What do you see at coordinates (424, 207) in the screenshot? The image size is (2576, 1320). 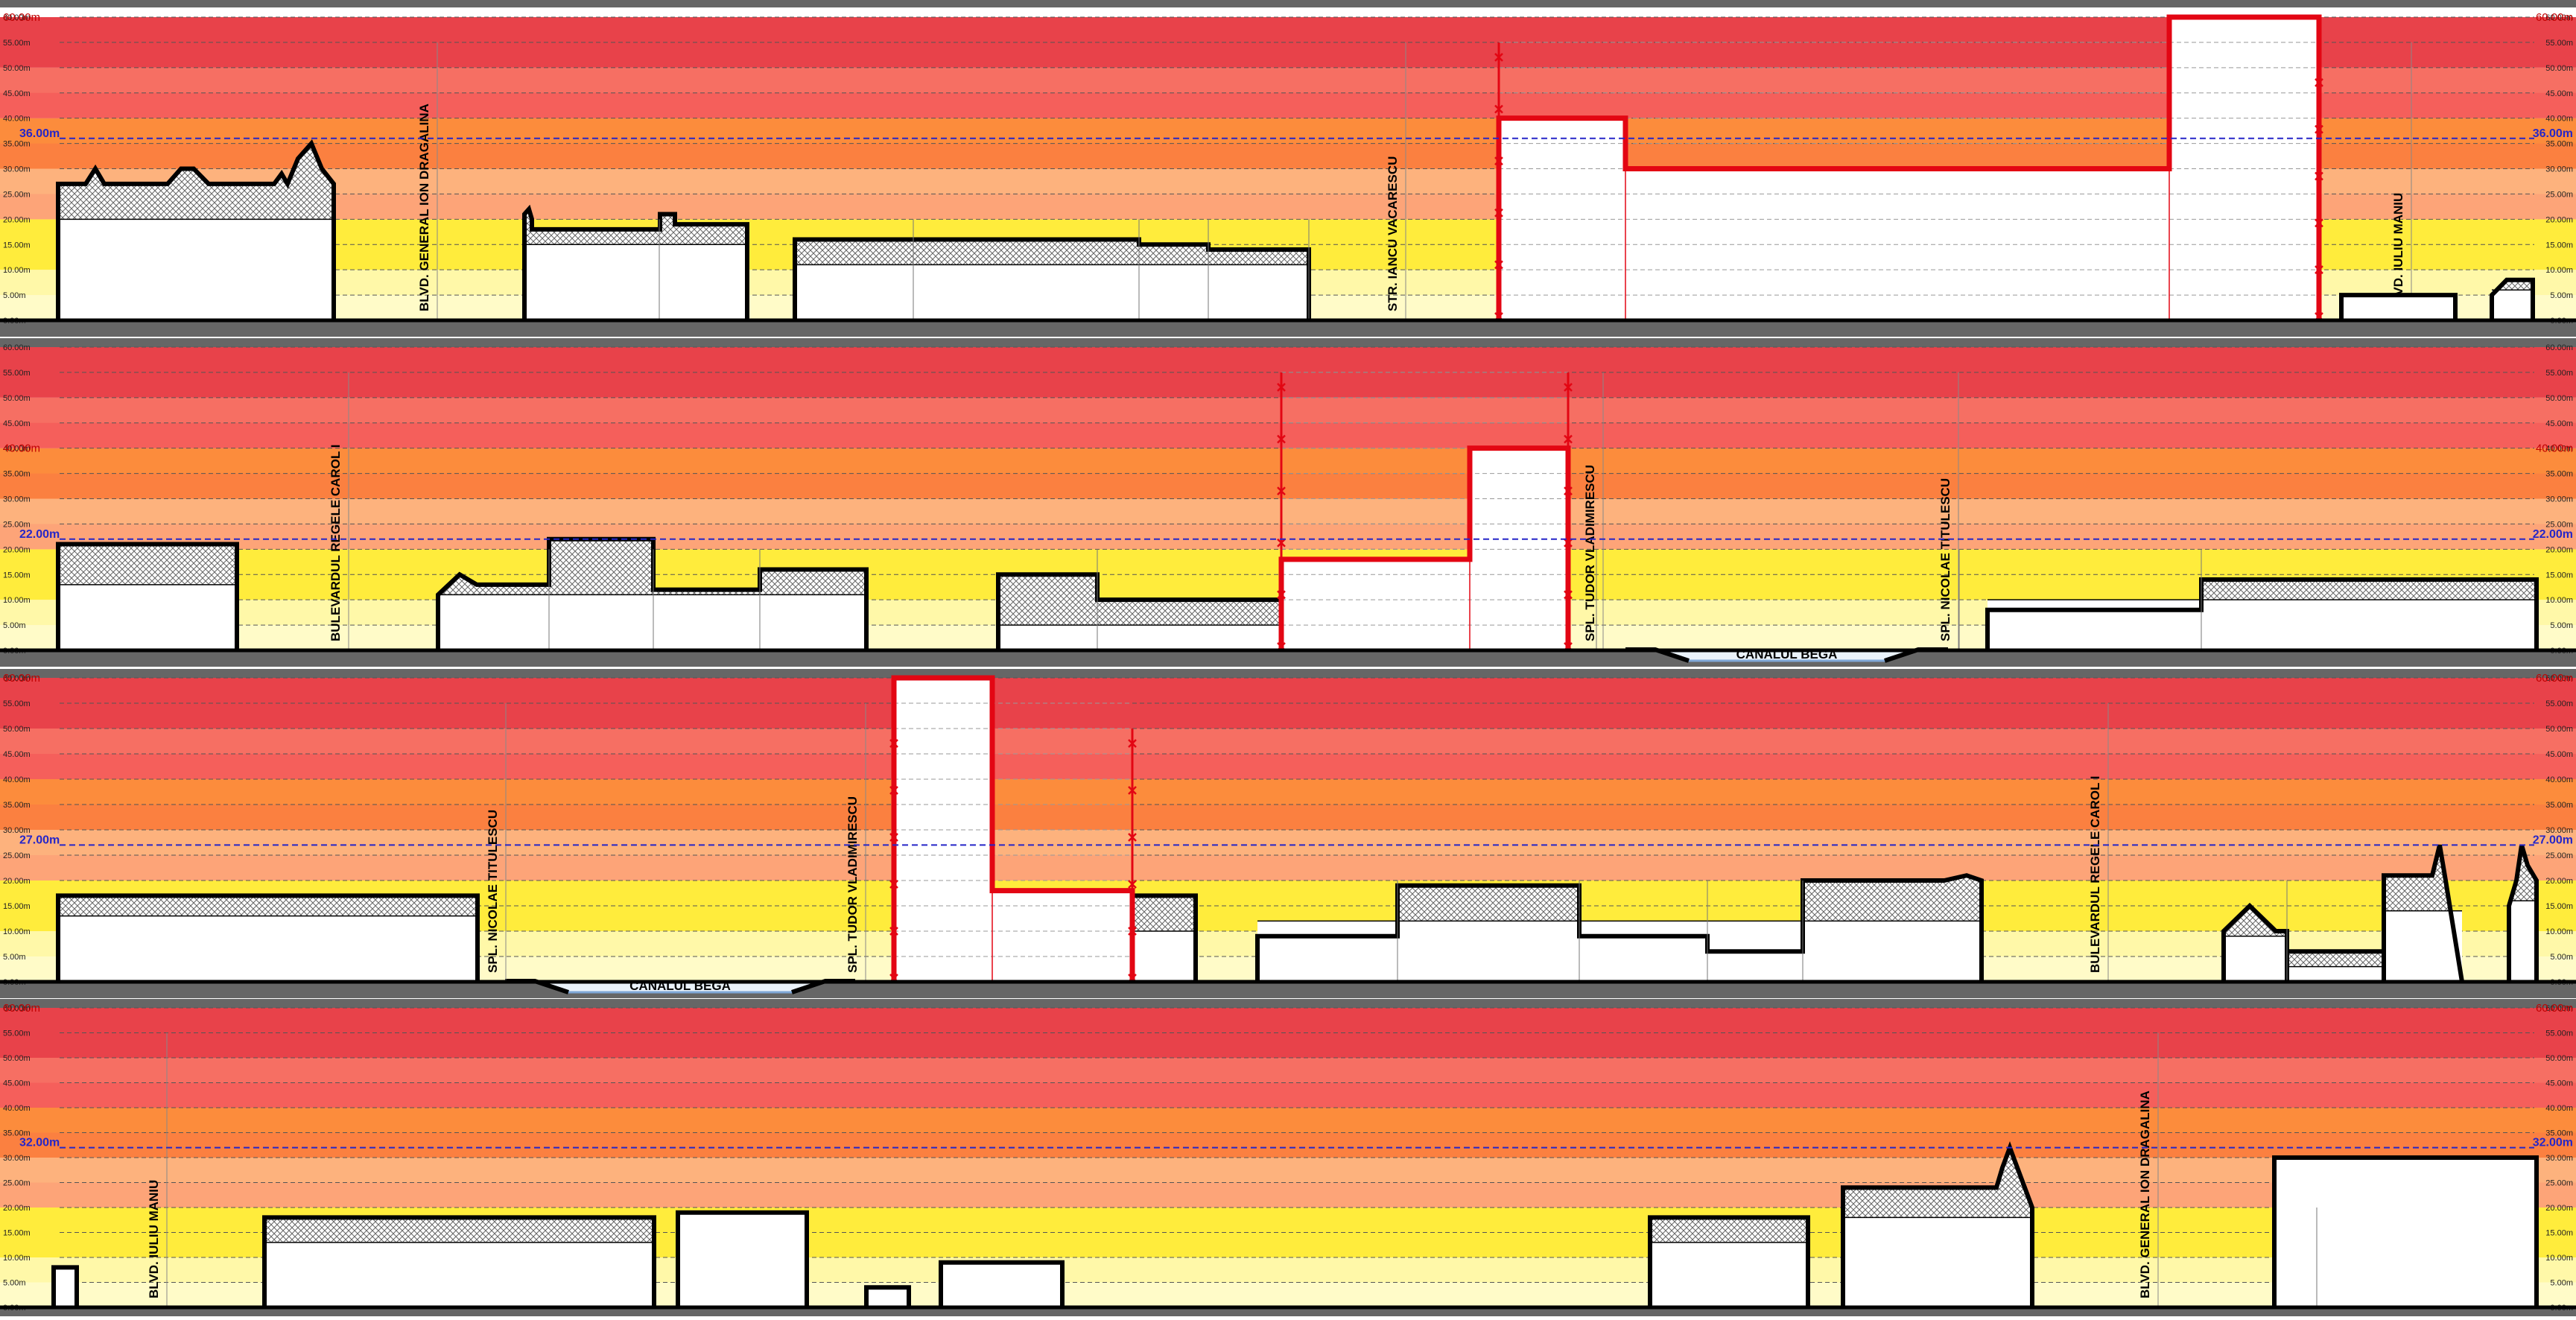 I see `street-label: BLVD. GENERAL ION DRAGALINA` at bounding box center [424, 207].